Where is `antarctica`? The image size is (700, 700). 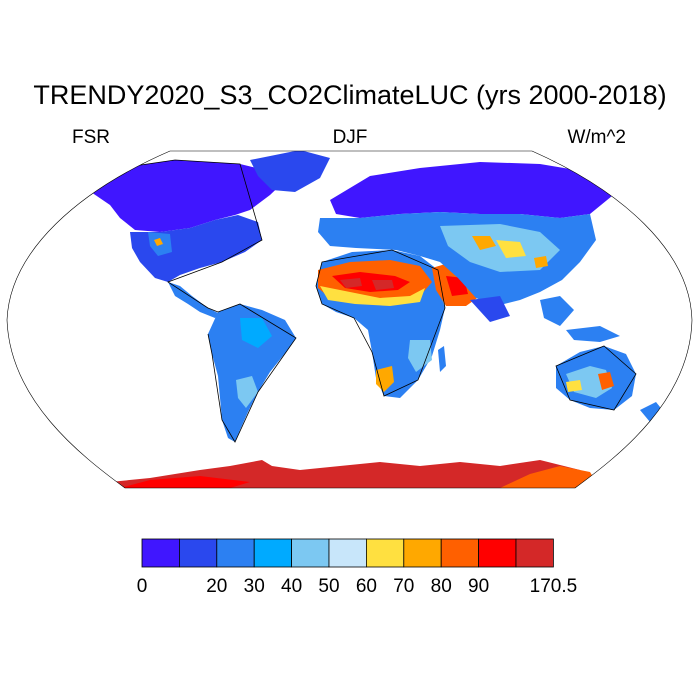
antarctica is located at coordinates (350, 474).